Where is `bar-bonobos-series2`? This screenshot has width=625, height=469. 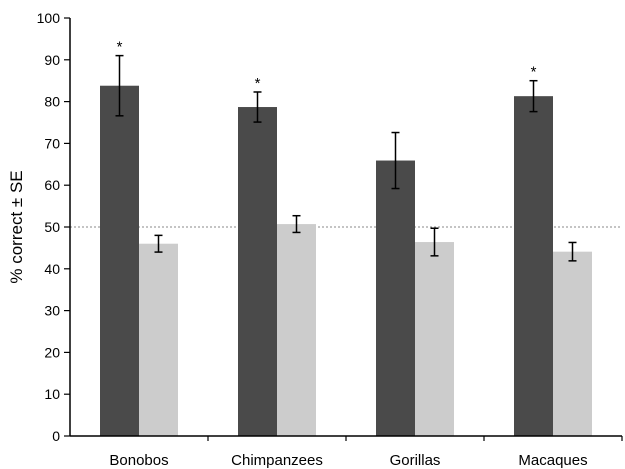
bar-bonobos-series2 is located at coordinates (158, 340).